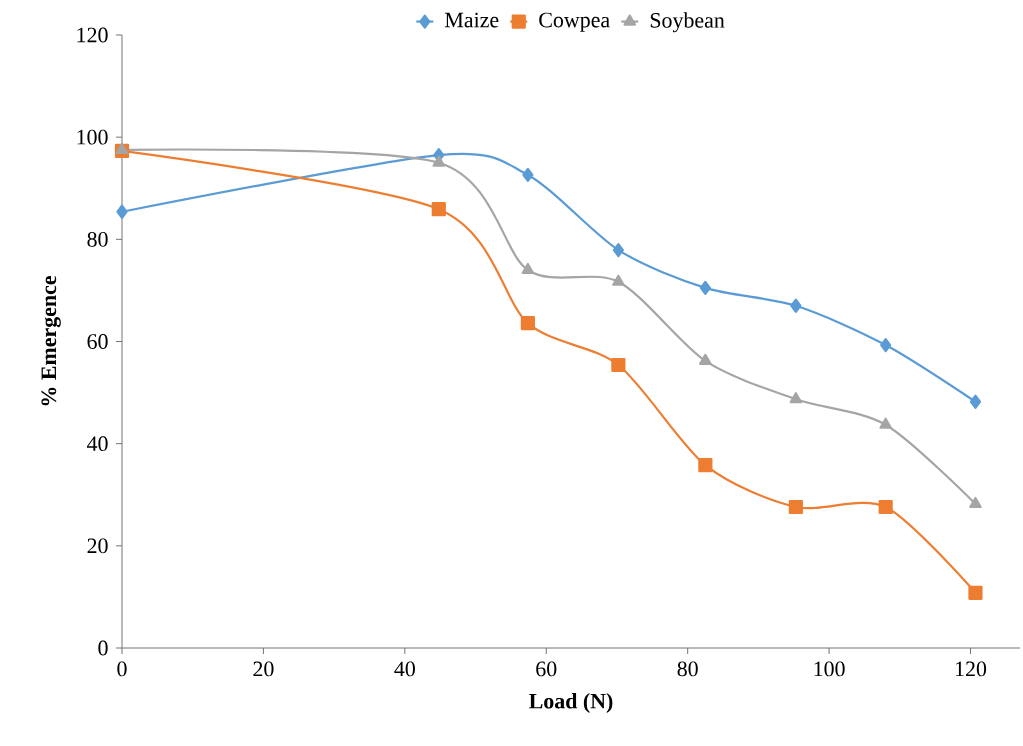 The height and width of the screenshot is (746, 1023). What do you see at coordinates (687, 669) in the screenshot?
I see `x-tick-label: 80` at bounding box center [687, 669].